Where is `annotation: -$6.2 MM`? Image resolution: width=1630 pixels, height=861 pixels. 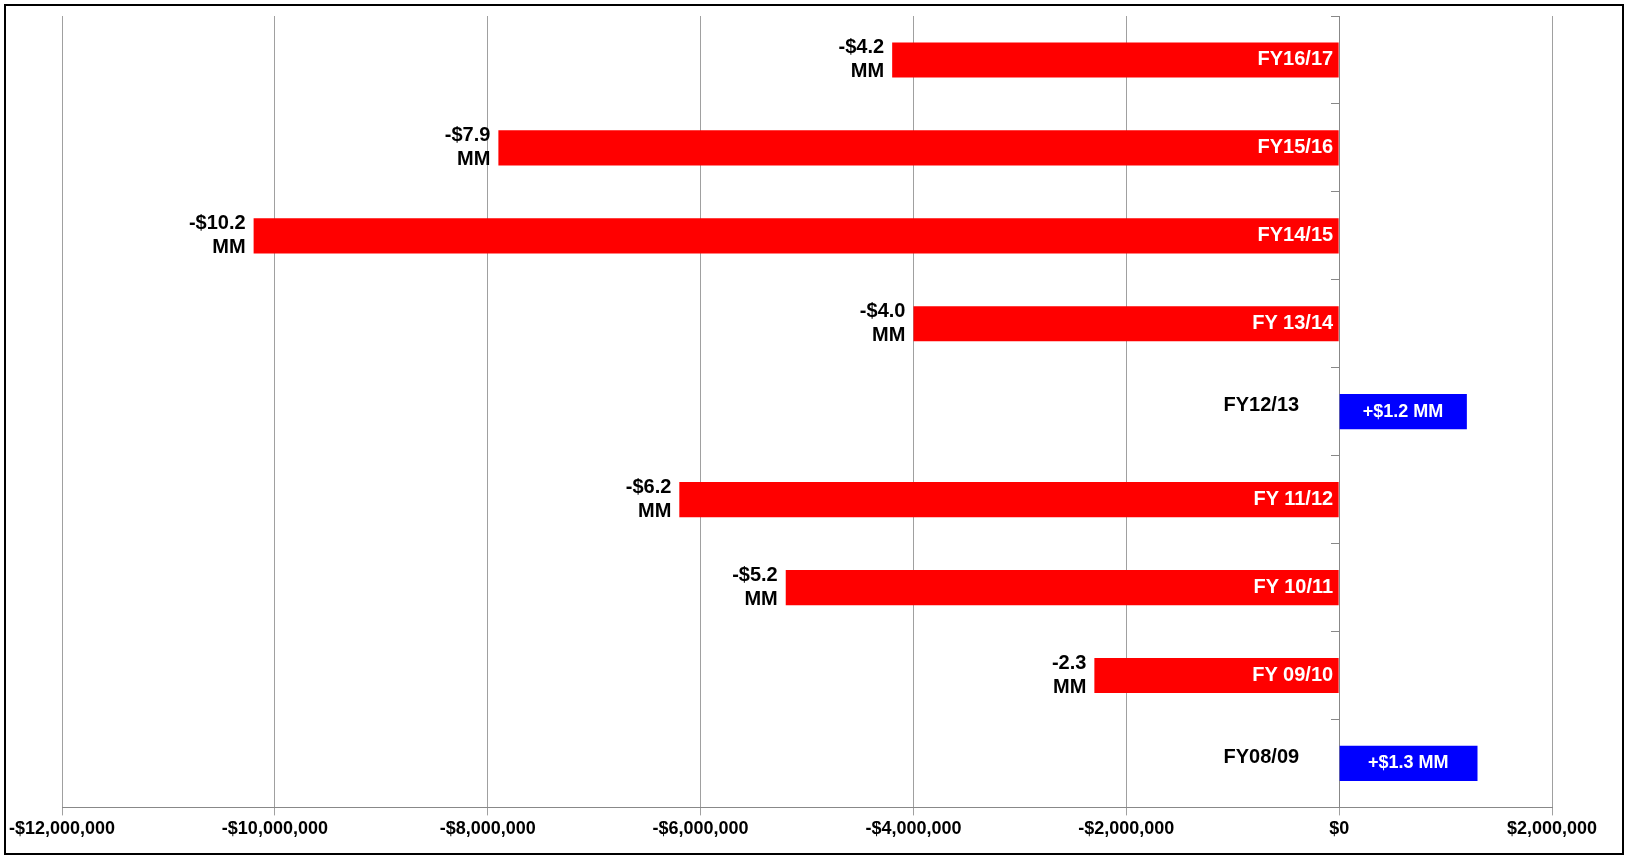
annotation: -$6.2 MM is located at coordinates (648, 498).